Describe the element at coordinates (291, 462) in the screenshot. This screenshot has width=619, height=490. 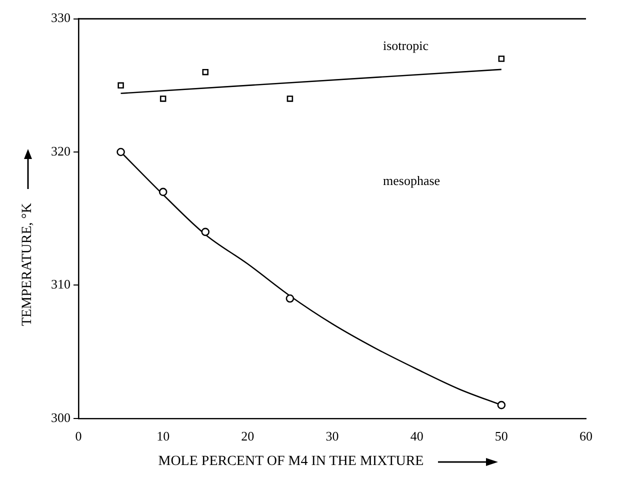
I see `x-axis-title: MOLE PERCENT OF M4 IN THE MIXTURE` at that location.